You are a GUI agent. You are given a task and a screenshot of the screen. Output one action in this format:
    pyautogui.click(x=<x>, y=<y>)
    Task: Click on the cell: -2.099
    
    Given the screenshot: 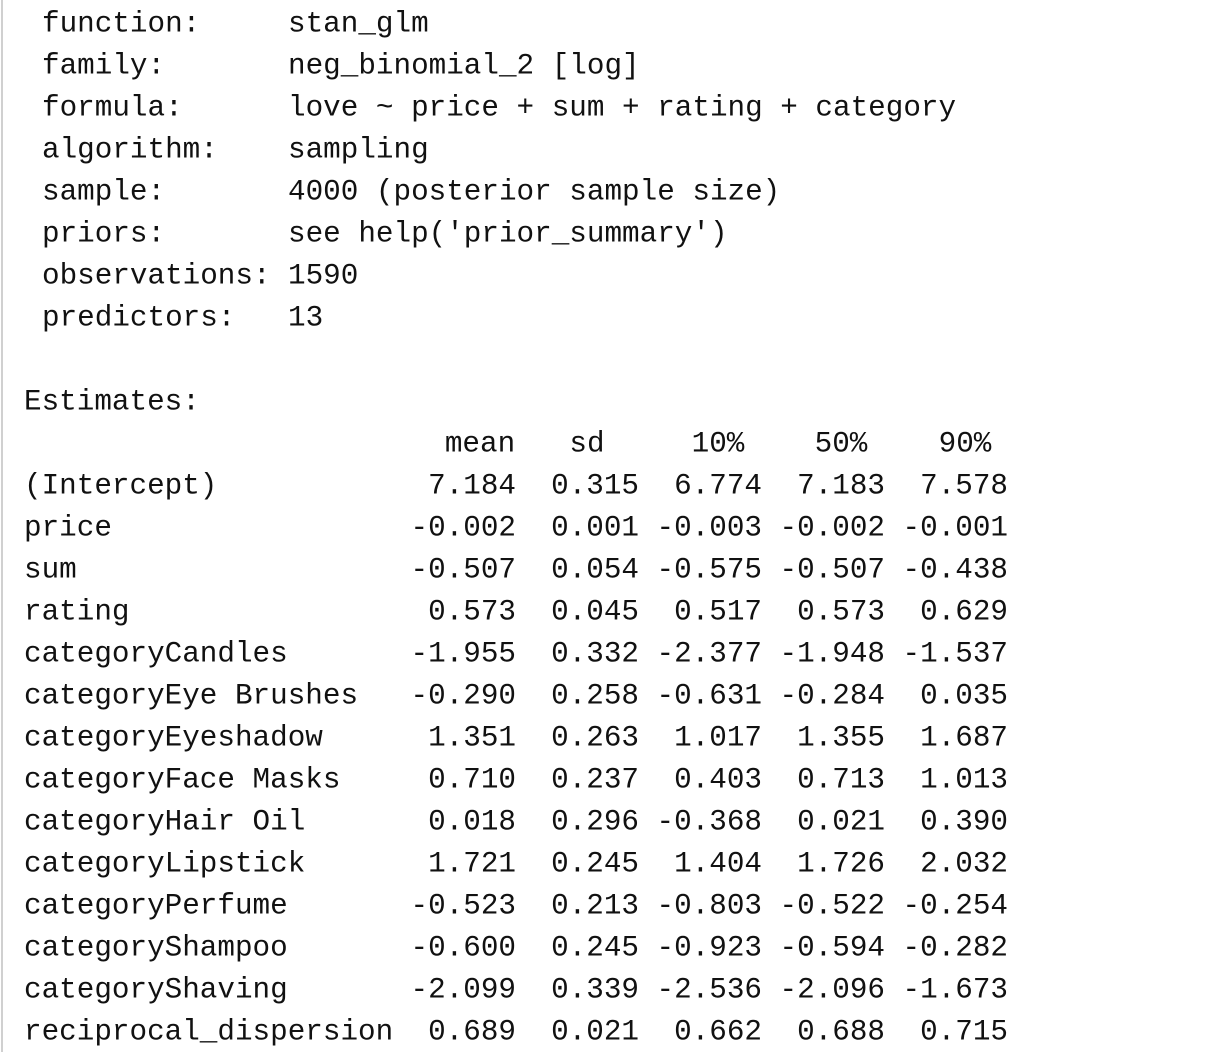 What is the action you would take?
    pyautogui.click(x=464, y=990)
    